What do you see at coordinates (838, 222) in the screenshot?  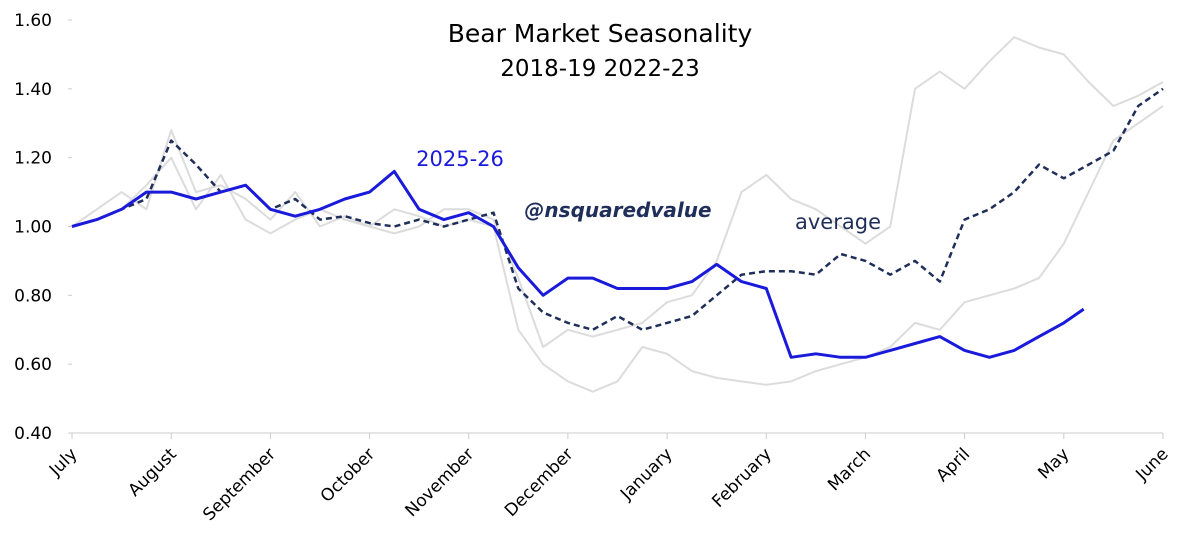 I see `series-label: average` at bounding box center [838, 222].